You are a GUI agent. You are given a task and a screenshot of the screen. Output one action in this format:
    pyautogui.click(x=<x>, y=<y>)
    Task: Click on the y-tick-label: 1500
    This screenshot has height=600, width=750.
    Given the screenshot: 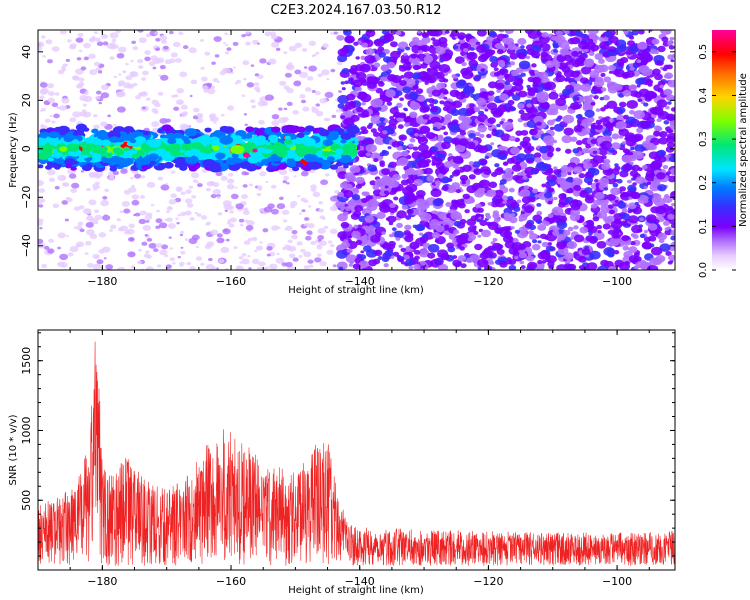 What is the action you would take?
    pyautogui.click(x=26, y=361)
    